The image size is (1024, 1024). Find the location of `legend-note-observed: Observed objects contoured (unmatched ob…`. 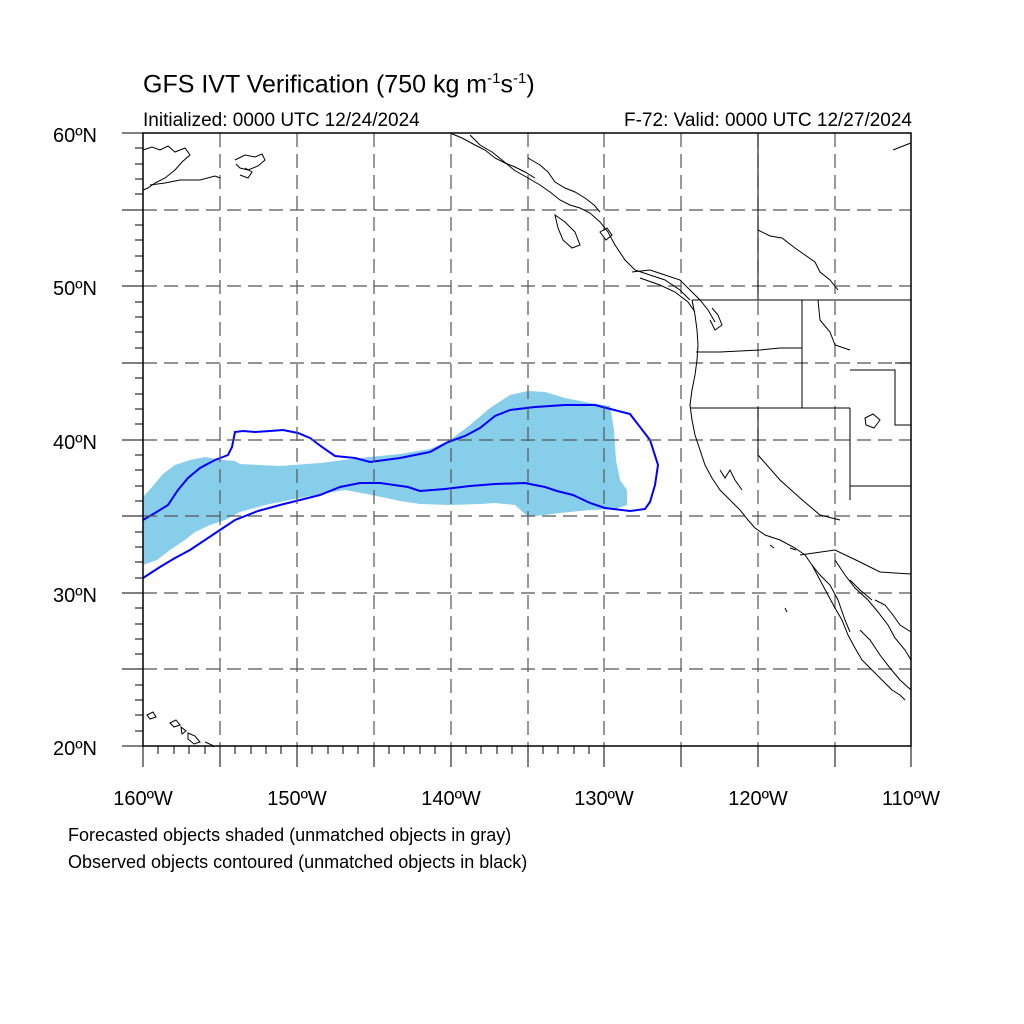

legend-note-observed: Observed objects contoured (unmatched ob… is located at coordinates (298, 862).